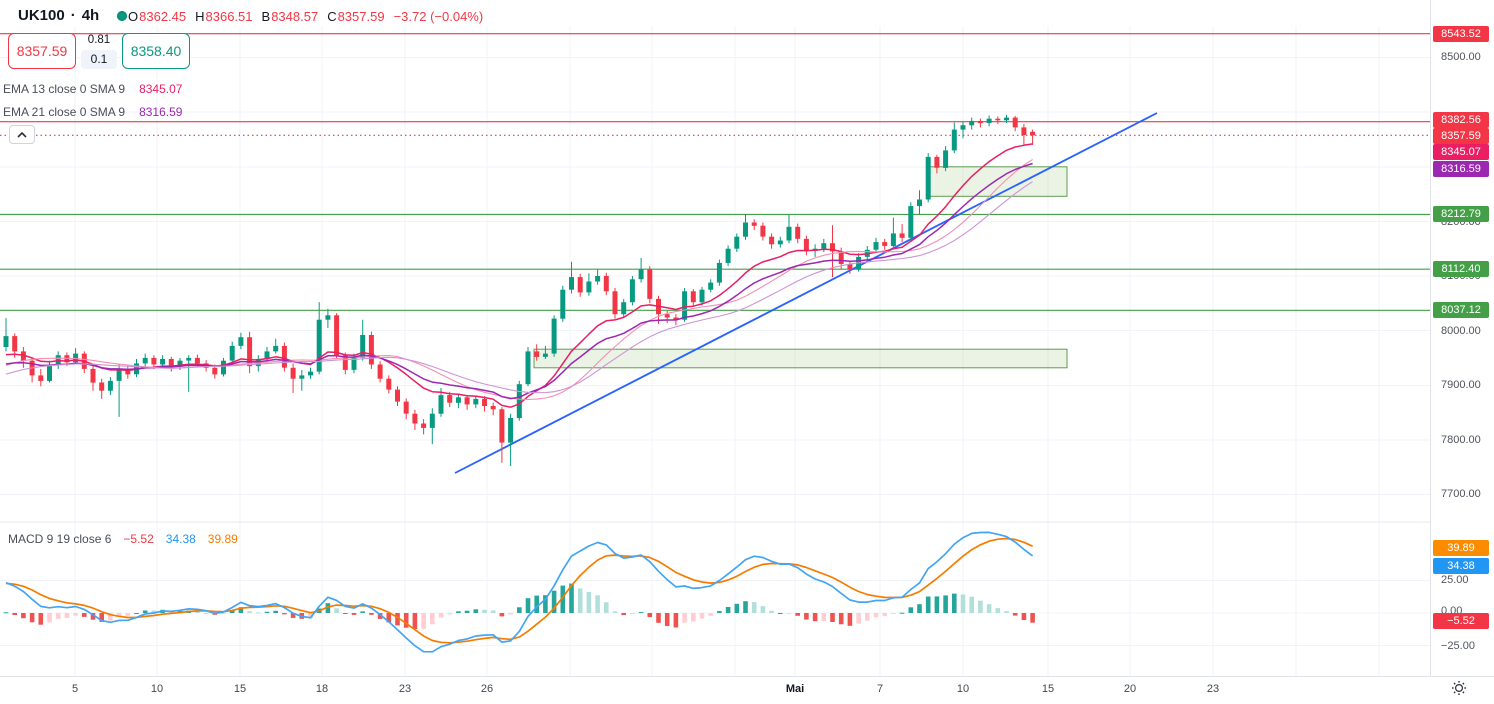 The image size is (1494, 704). I want to click on market-status-icon, so click(122, 15).